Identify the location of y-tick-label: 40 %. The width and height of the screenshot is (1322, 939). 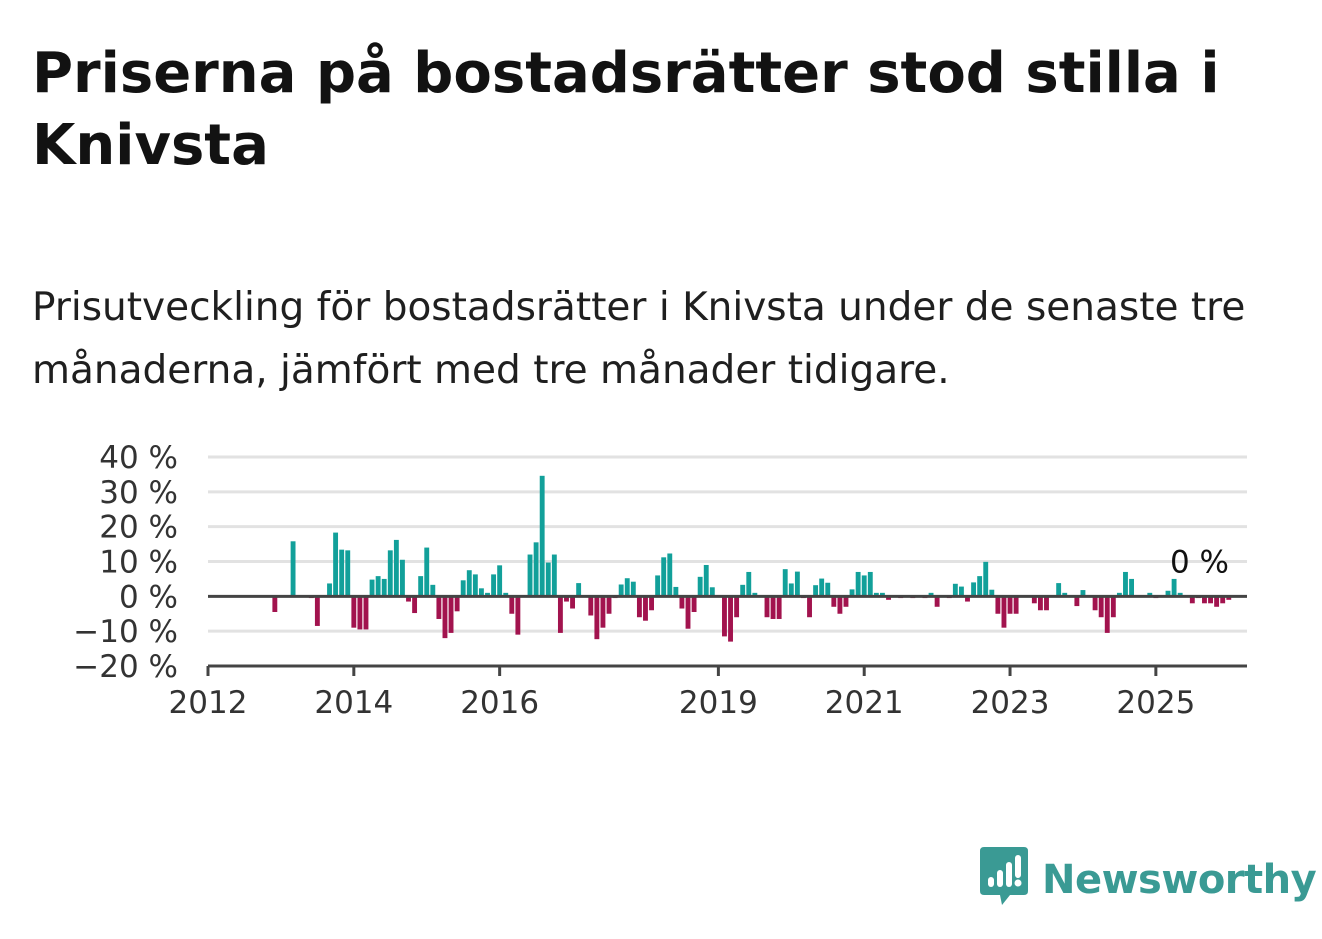
(138, 458).